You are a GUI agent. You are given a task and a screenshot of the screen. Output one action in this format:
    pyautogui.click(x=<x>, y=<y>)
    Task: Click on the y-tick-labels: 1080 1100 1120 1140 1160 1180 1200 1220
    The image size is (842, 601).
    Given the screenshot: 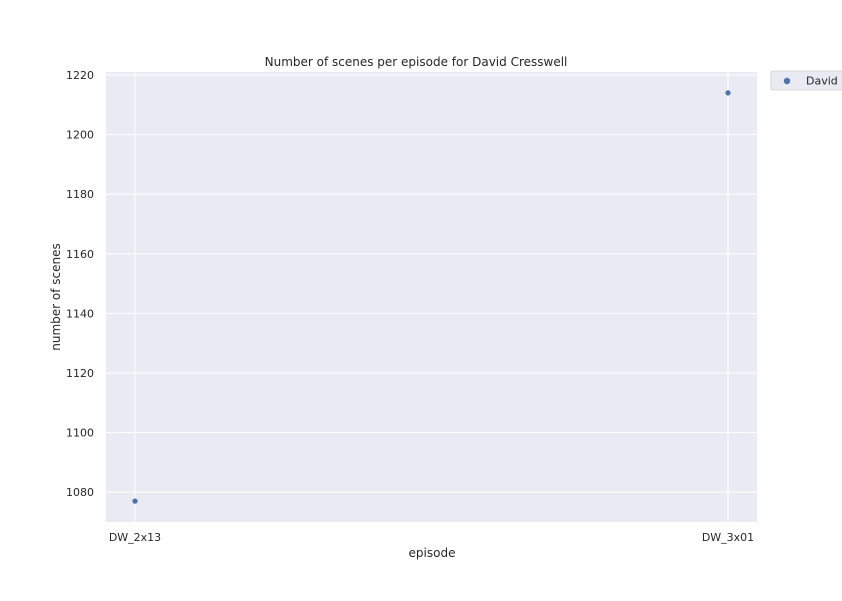 What is the action you would take?
    pyautogui.click(x=80, y=284)
    